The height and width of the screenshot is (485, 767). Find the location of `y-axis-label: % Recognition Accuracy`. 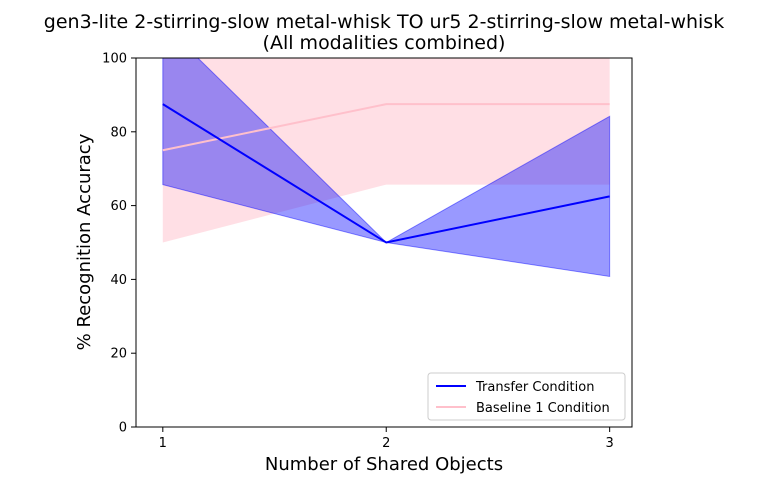

y-axis-label: % Recognition Accuracy is located at coordinates (84, 241).